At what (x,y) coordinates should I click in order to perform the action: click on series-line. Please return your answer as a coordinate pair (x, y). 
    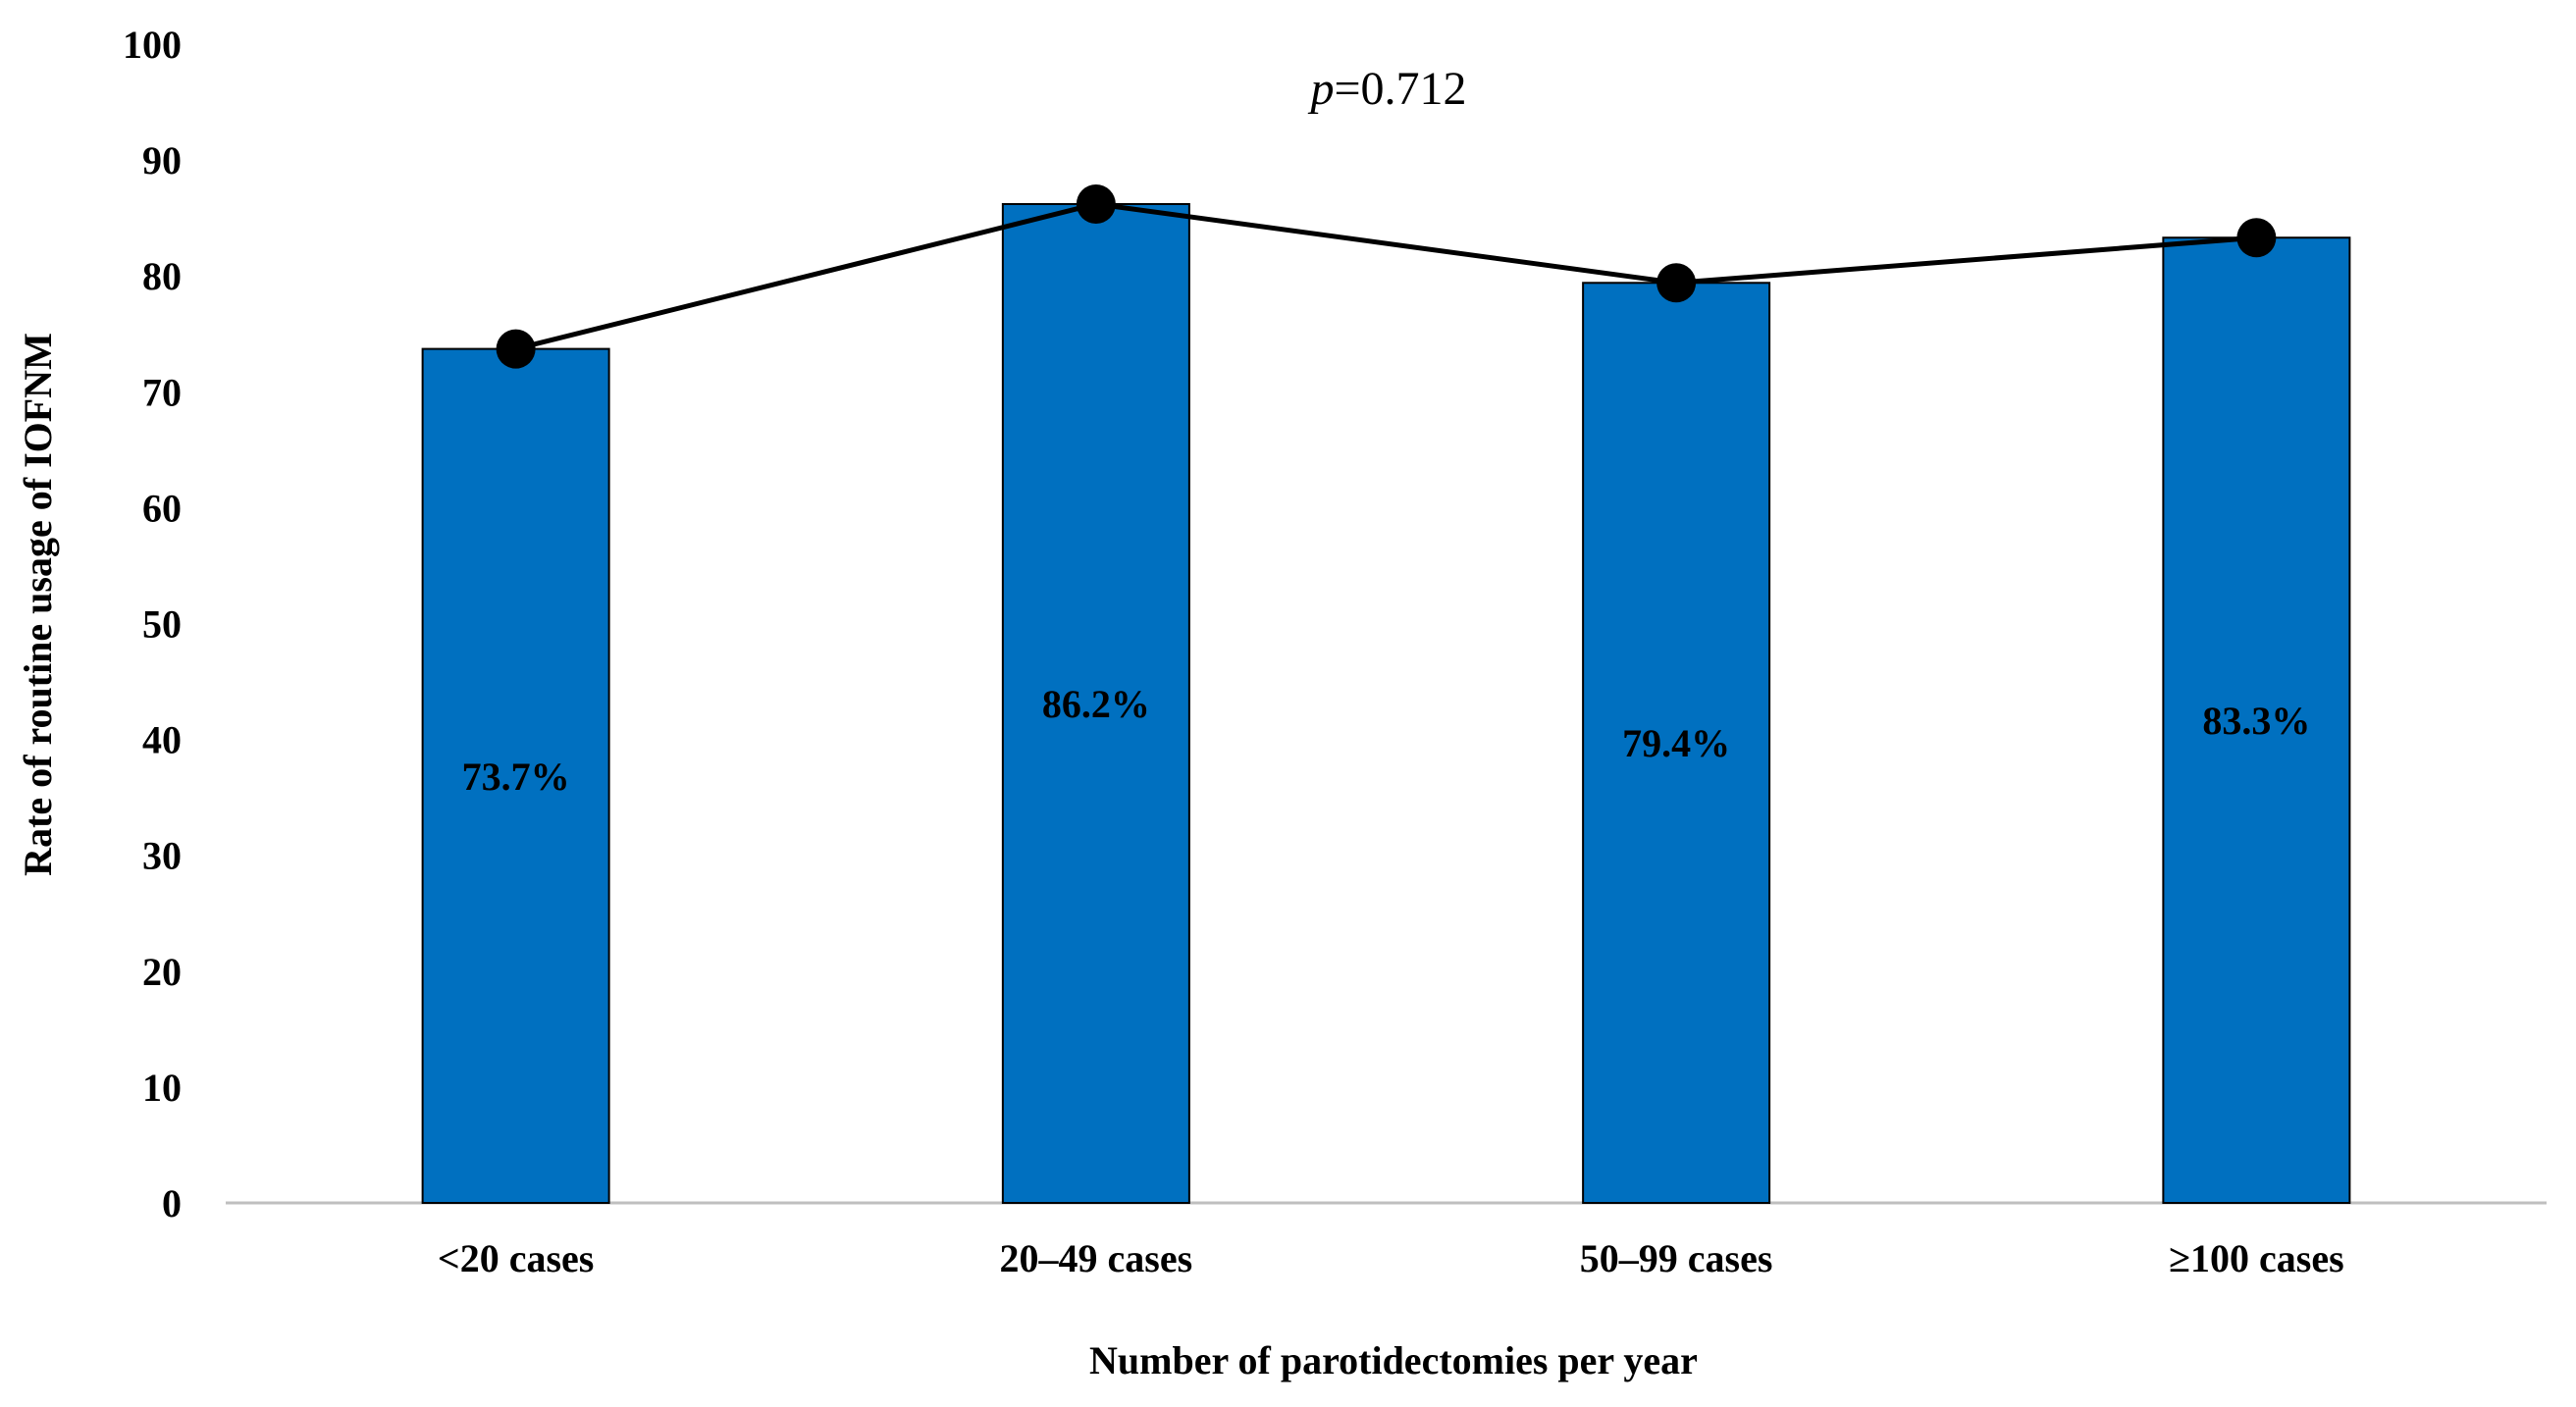
    Looking at the image, I should click on (1386, 276).